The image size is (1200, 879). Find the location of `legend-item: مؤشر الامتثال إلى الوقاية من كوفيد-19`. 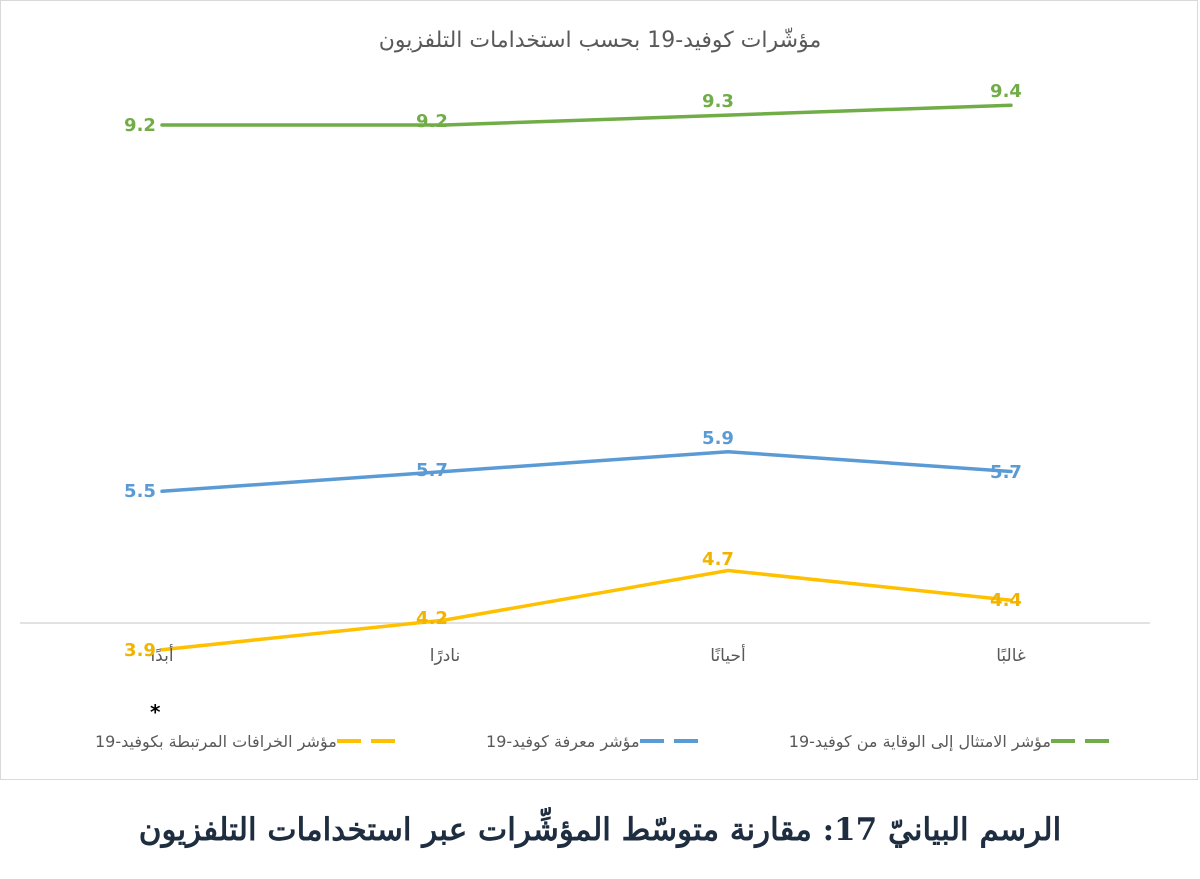

legend-item: مؤشر الامتثال إلى الوقاية من كوفيد-19 is located at coordinates (952, 741).